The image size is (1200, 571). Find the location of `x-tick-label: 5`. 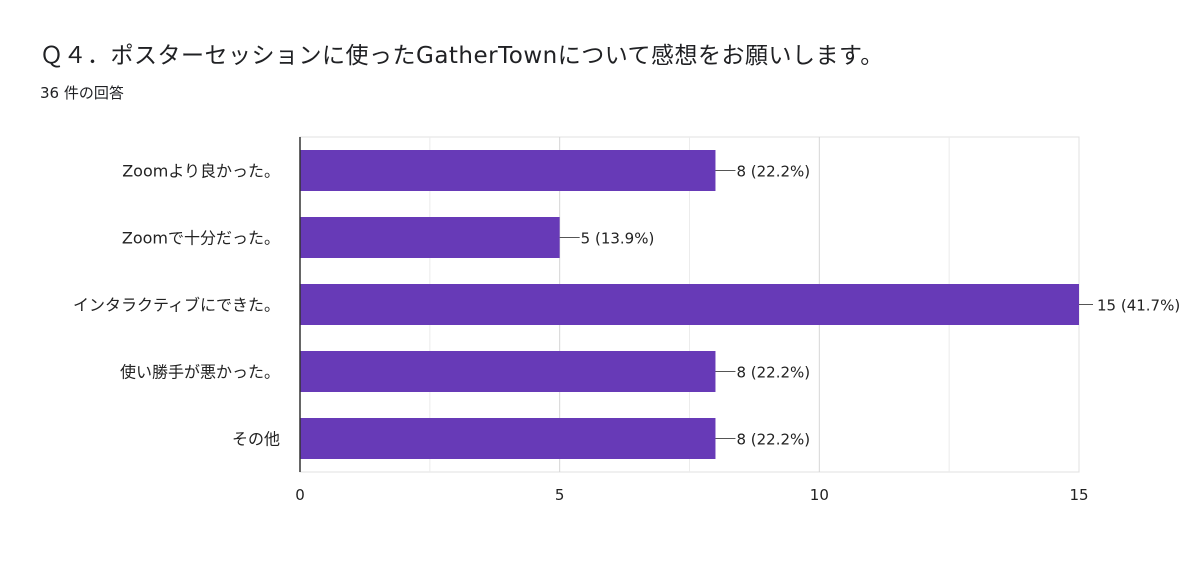

x-tick-label: 5 is located at coordinates (560, 495).